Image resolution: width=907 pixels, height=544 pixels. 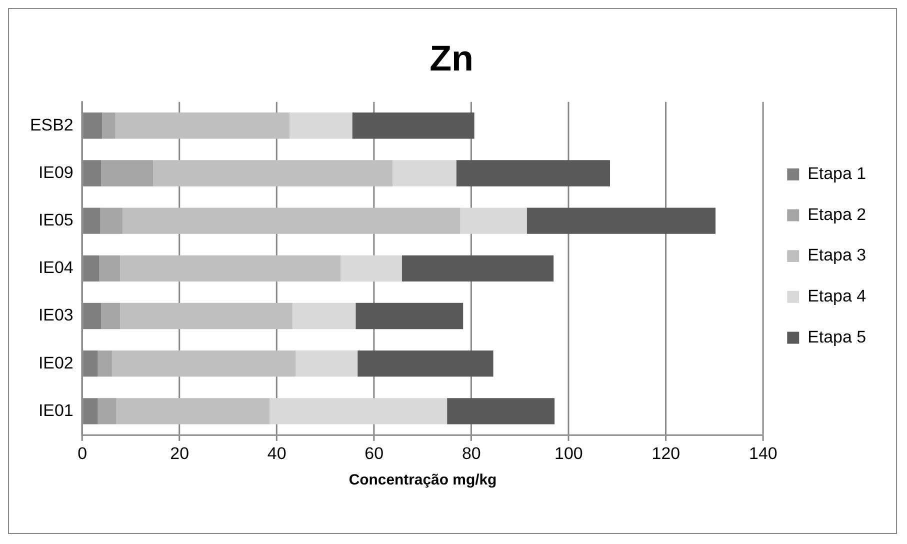 What do you see at coordinates (837, 174) in the screenshot?
I see `legend-label: Etapa 1` at bounding box center [837, 174].